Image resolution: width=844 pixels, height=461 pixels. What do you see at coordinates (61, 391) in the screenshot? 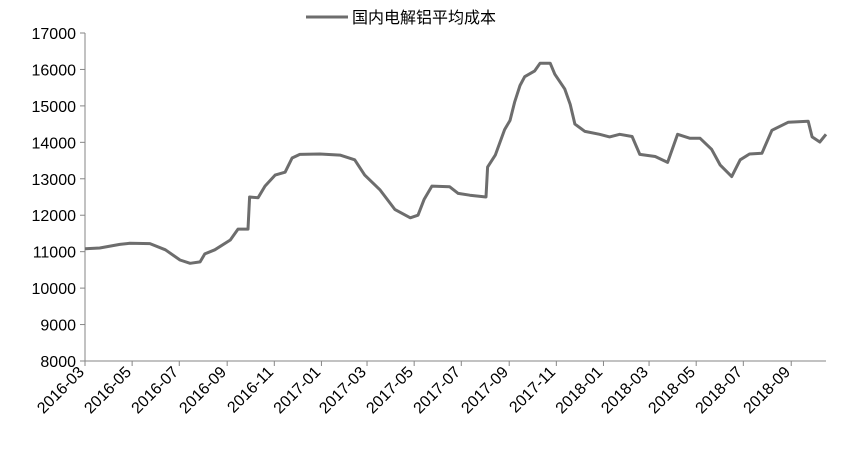
I see `x-tick-label: 2016-03` at bounding box center [61, 391].